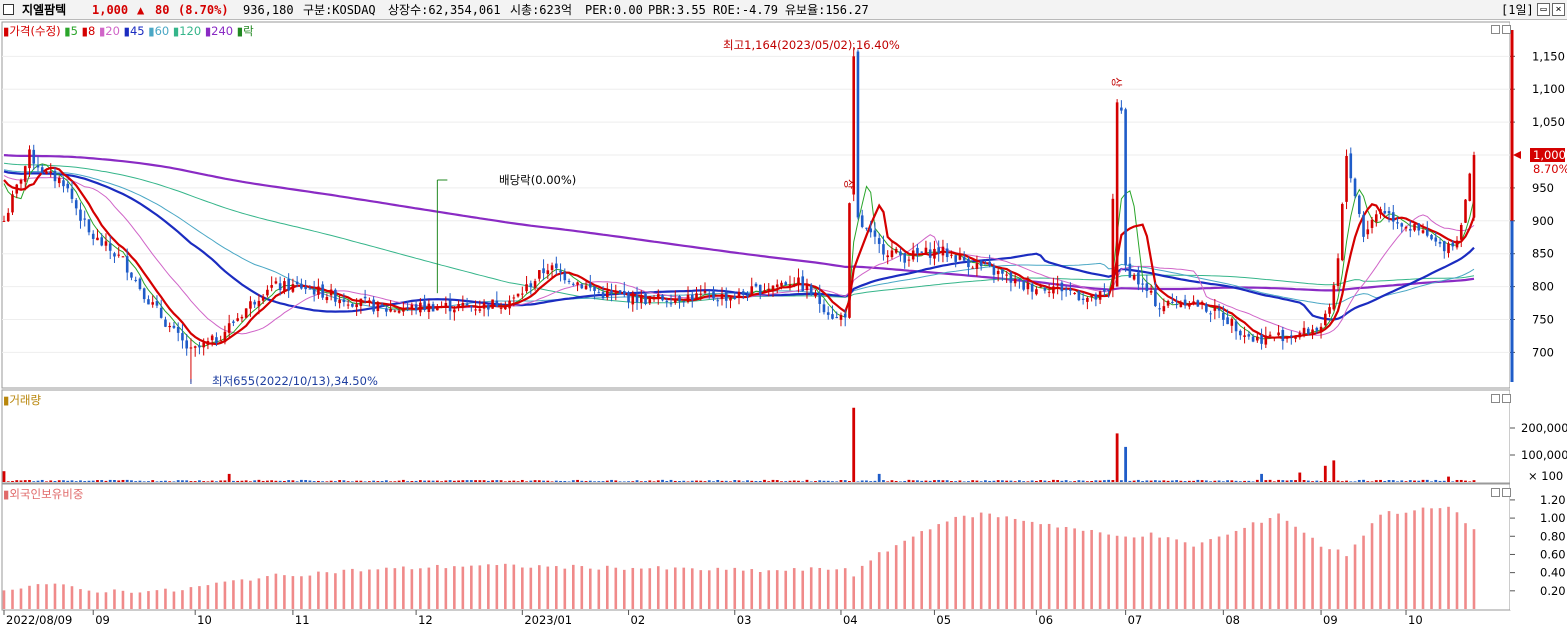  What do you see at coordinates (1538, 452) in the screenshot?
I see `volume-axis: 200,000 100,000 × 100` at bounding box center [1538, 452].